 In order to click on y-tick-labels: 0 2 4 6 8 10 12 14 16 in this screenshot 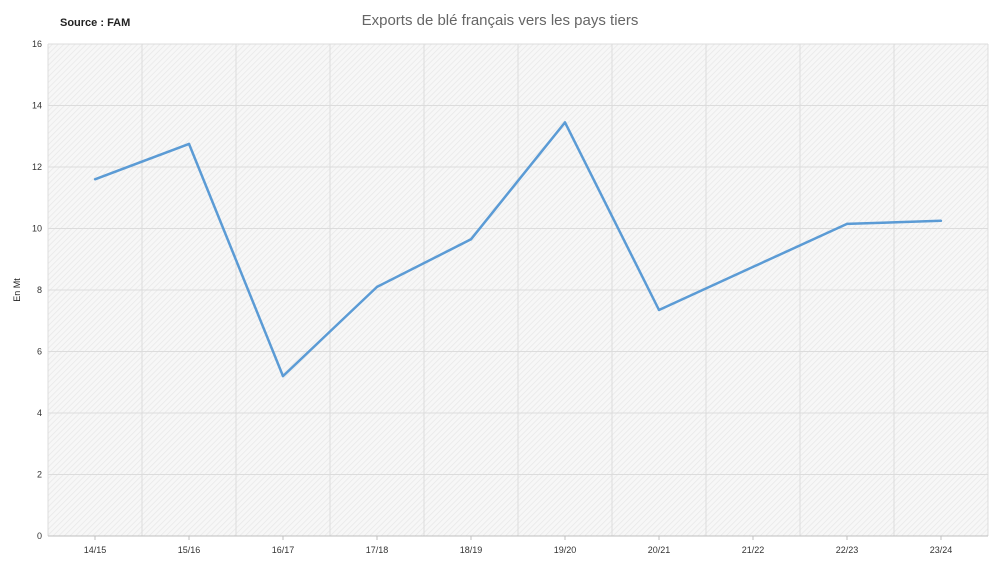, I will do `click(37, 290)`.